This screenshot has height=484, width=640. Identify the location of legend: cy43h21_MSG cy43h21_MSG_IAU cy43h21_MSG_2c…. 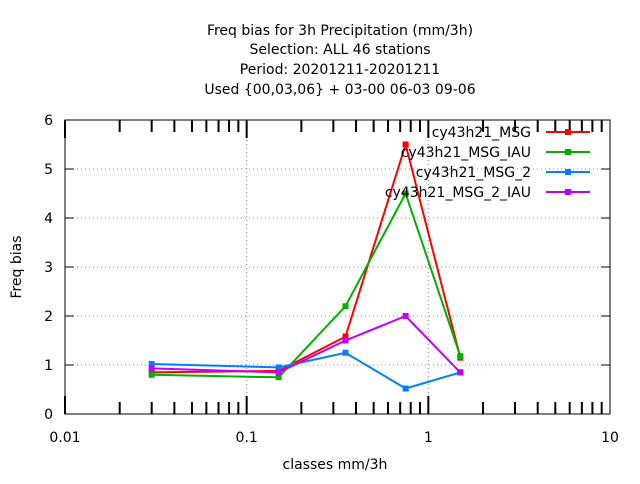
(487, 163).